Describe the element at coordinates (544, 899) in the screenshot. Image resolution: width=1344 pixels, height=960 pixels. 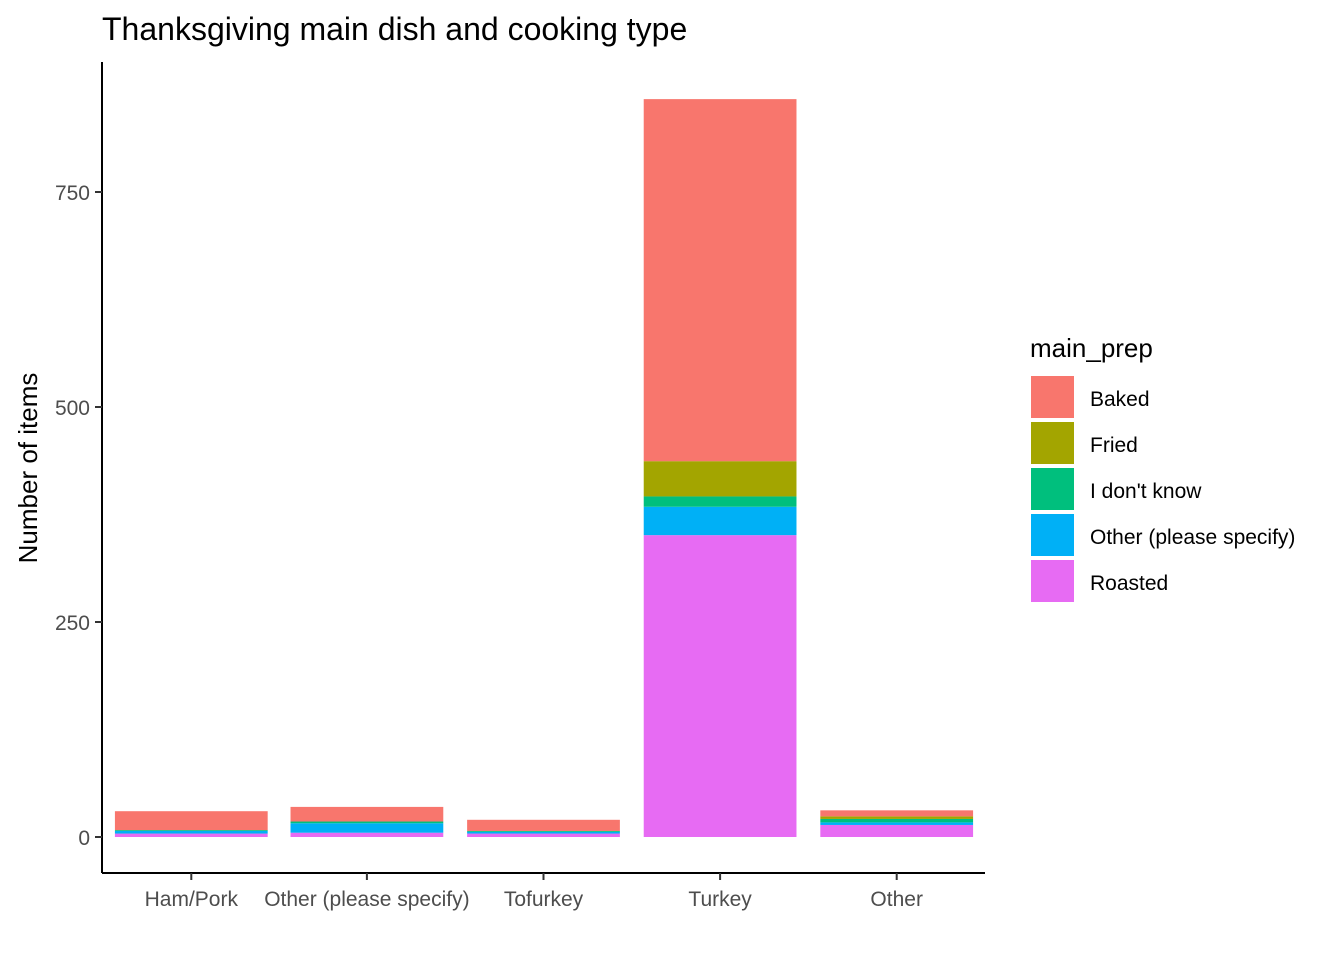
I see `x-tick-label: Tofurkey` at that location.